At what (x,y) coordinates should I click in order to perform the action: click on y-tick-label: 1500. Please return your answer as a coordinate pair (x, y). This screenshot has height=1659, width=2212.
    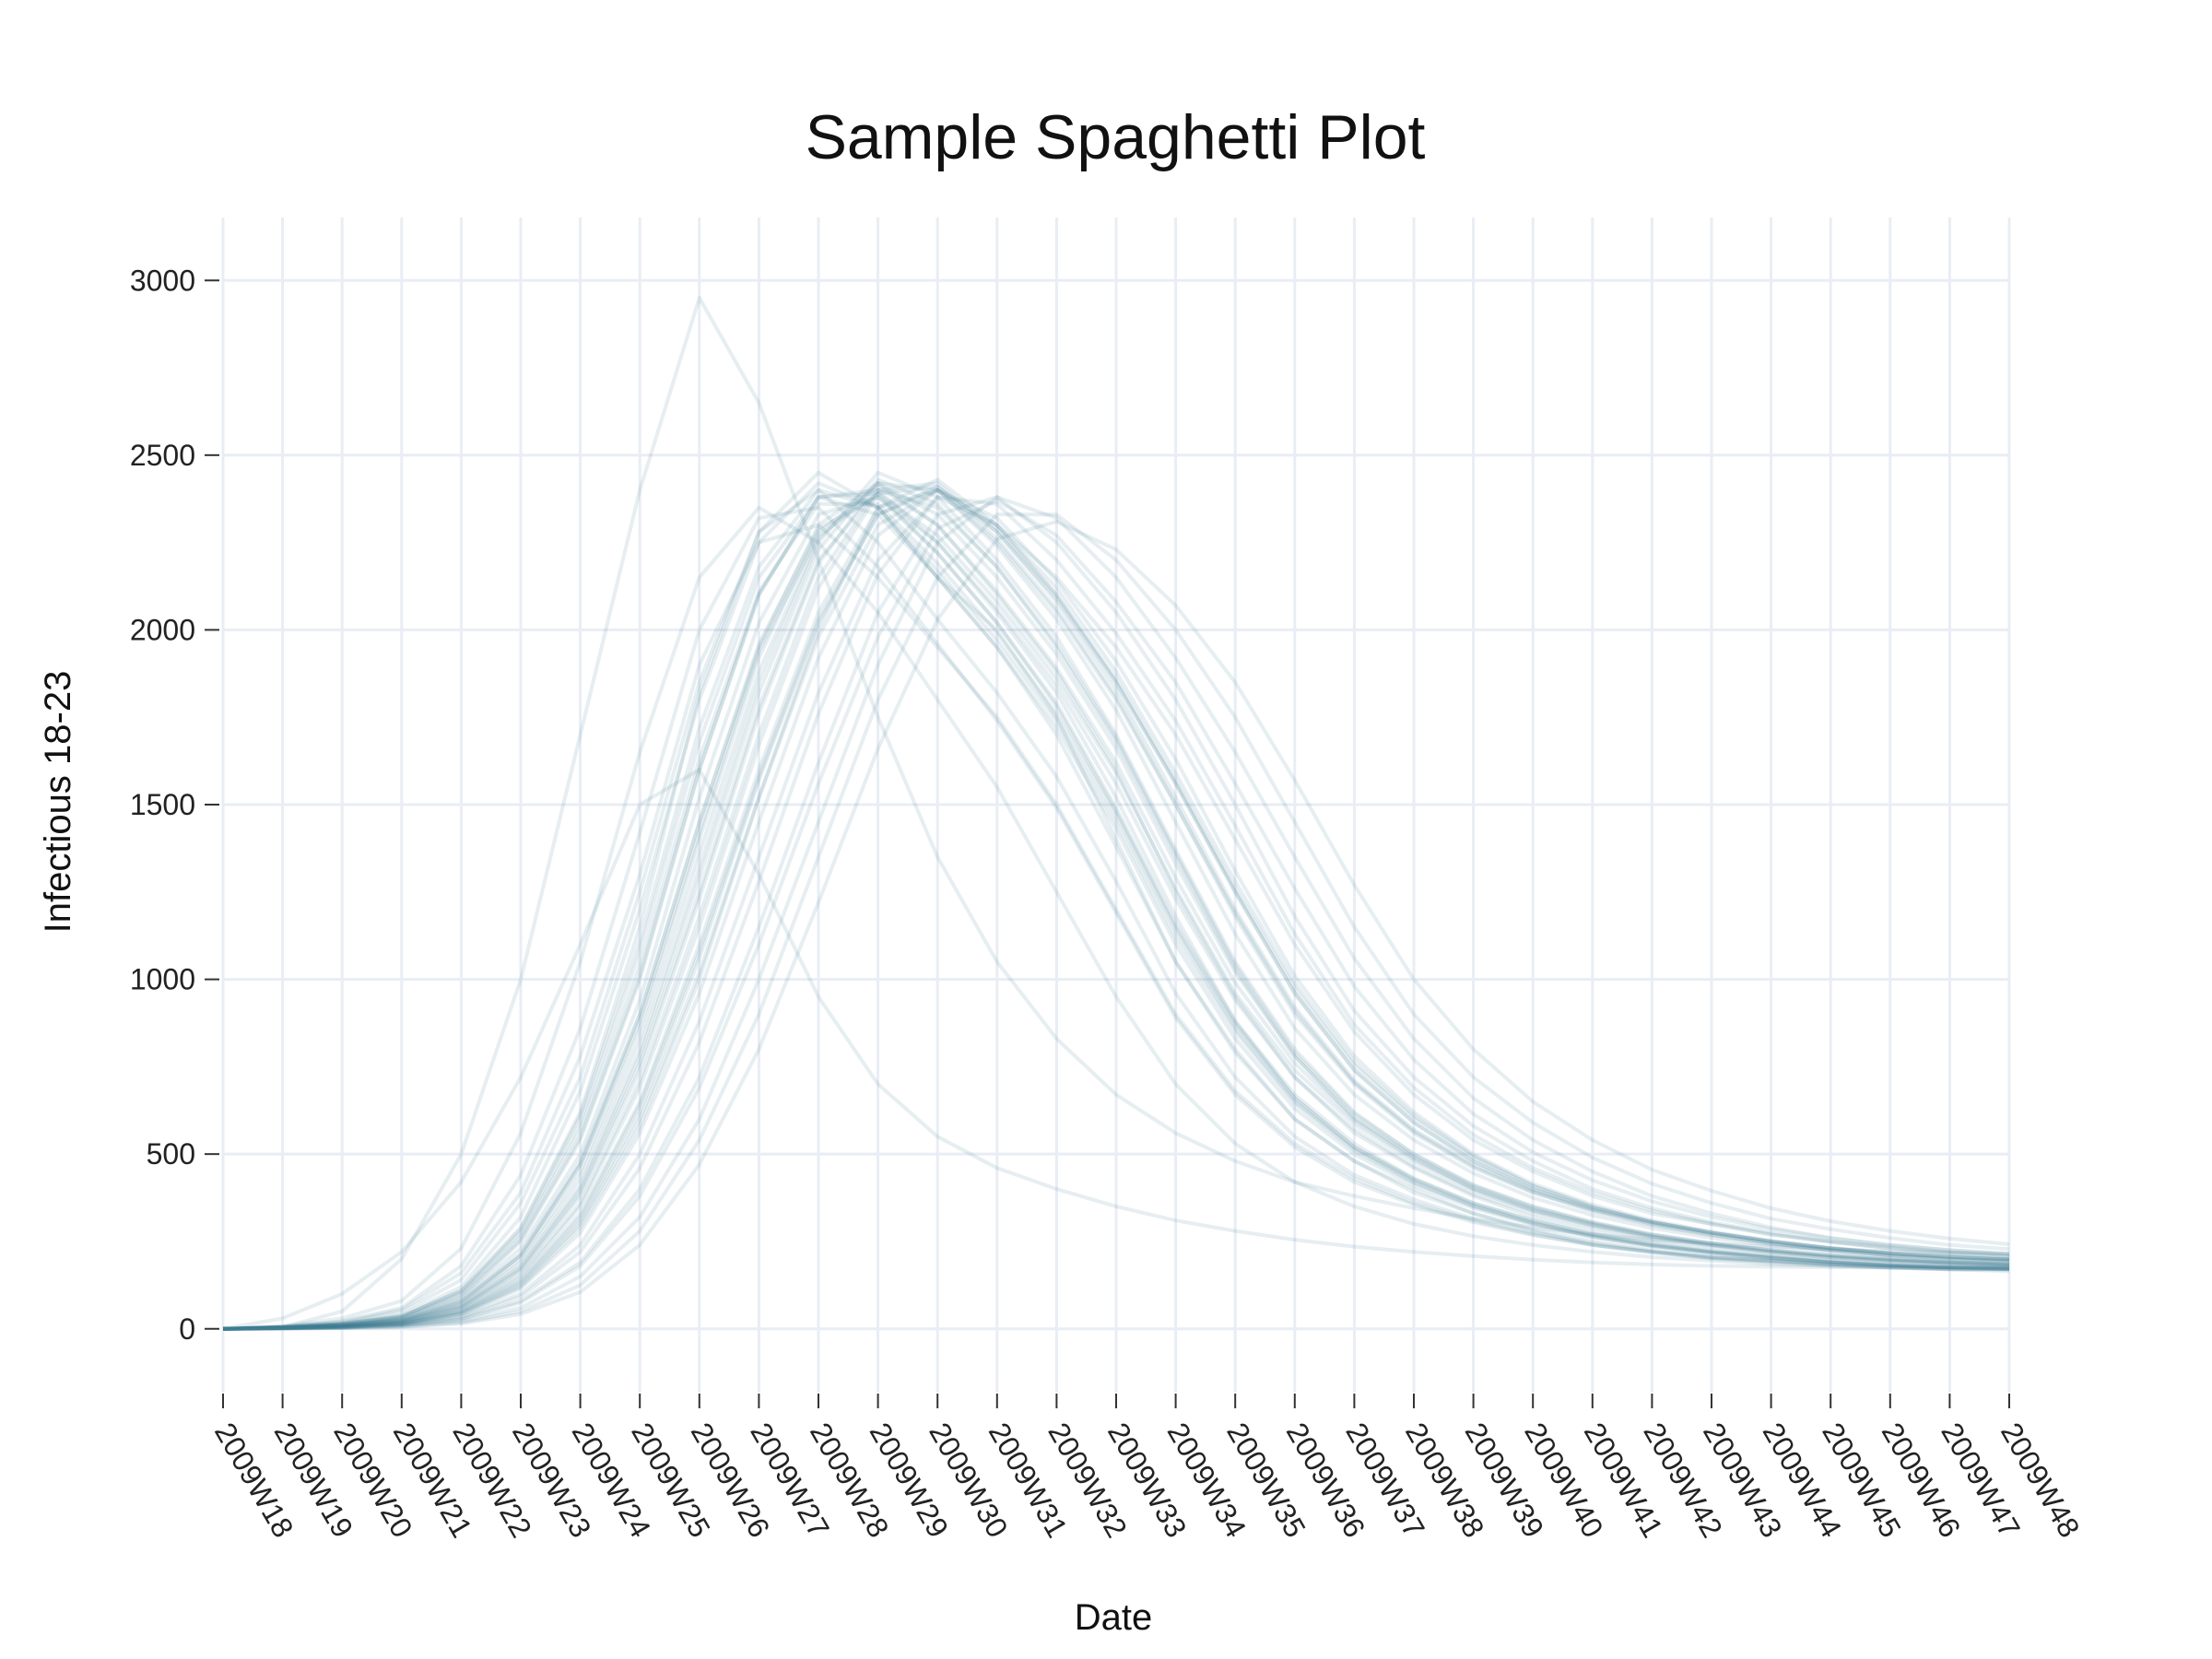
    Looking at the image, I should click on (162, 804).